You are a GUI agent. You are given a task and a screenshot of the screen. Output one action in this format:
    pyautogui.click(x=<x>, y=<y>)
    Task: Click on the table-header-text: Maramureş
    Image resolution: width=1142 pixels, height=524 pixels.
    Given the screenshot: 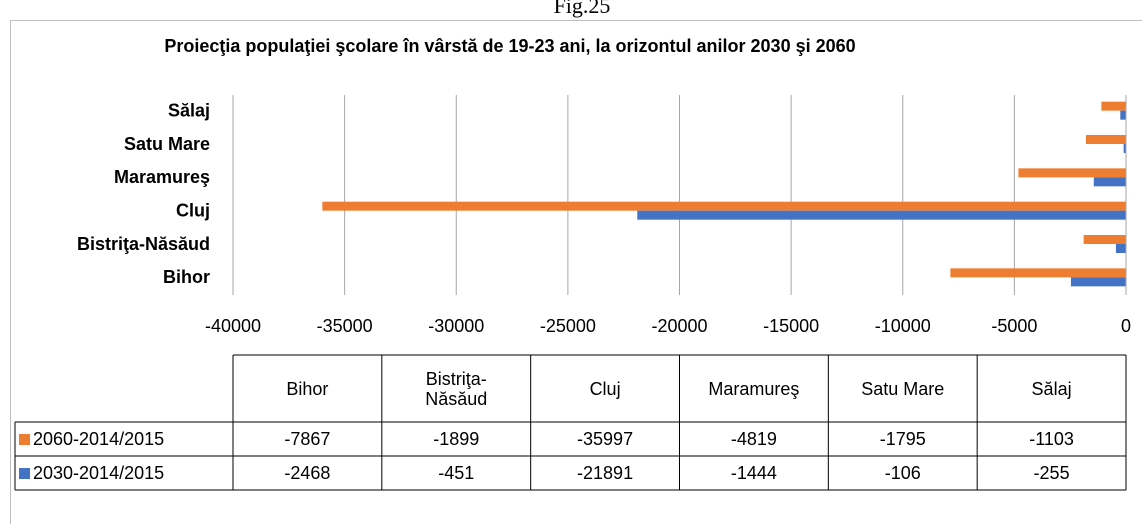 What is the action you would take?
    pyautogui.click(x=754, y=388)
    